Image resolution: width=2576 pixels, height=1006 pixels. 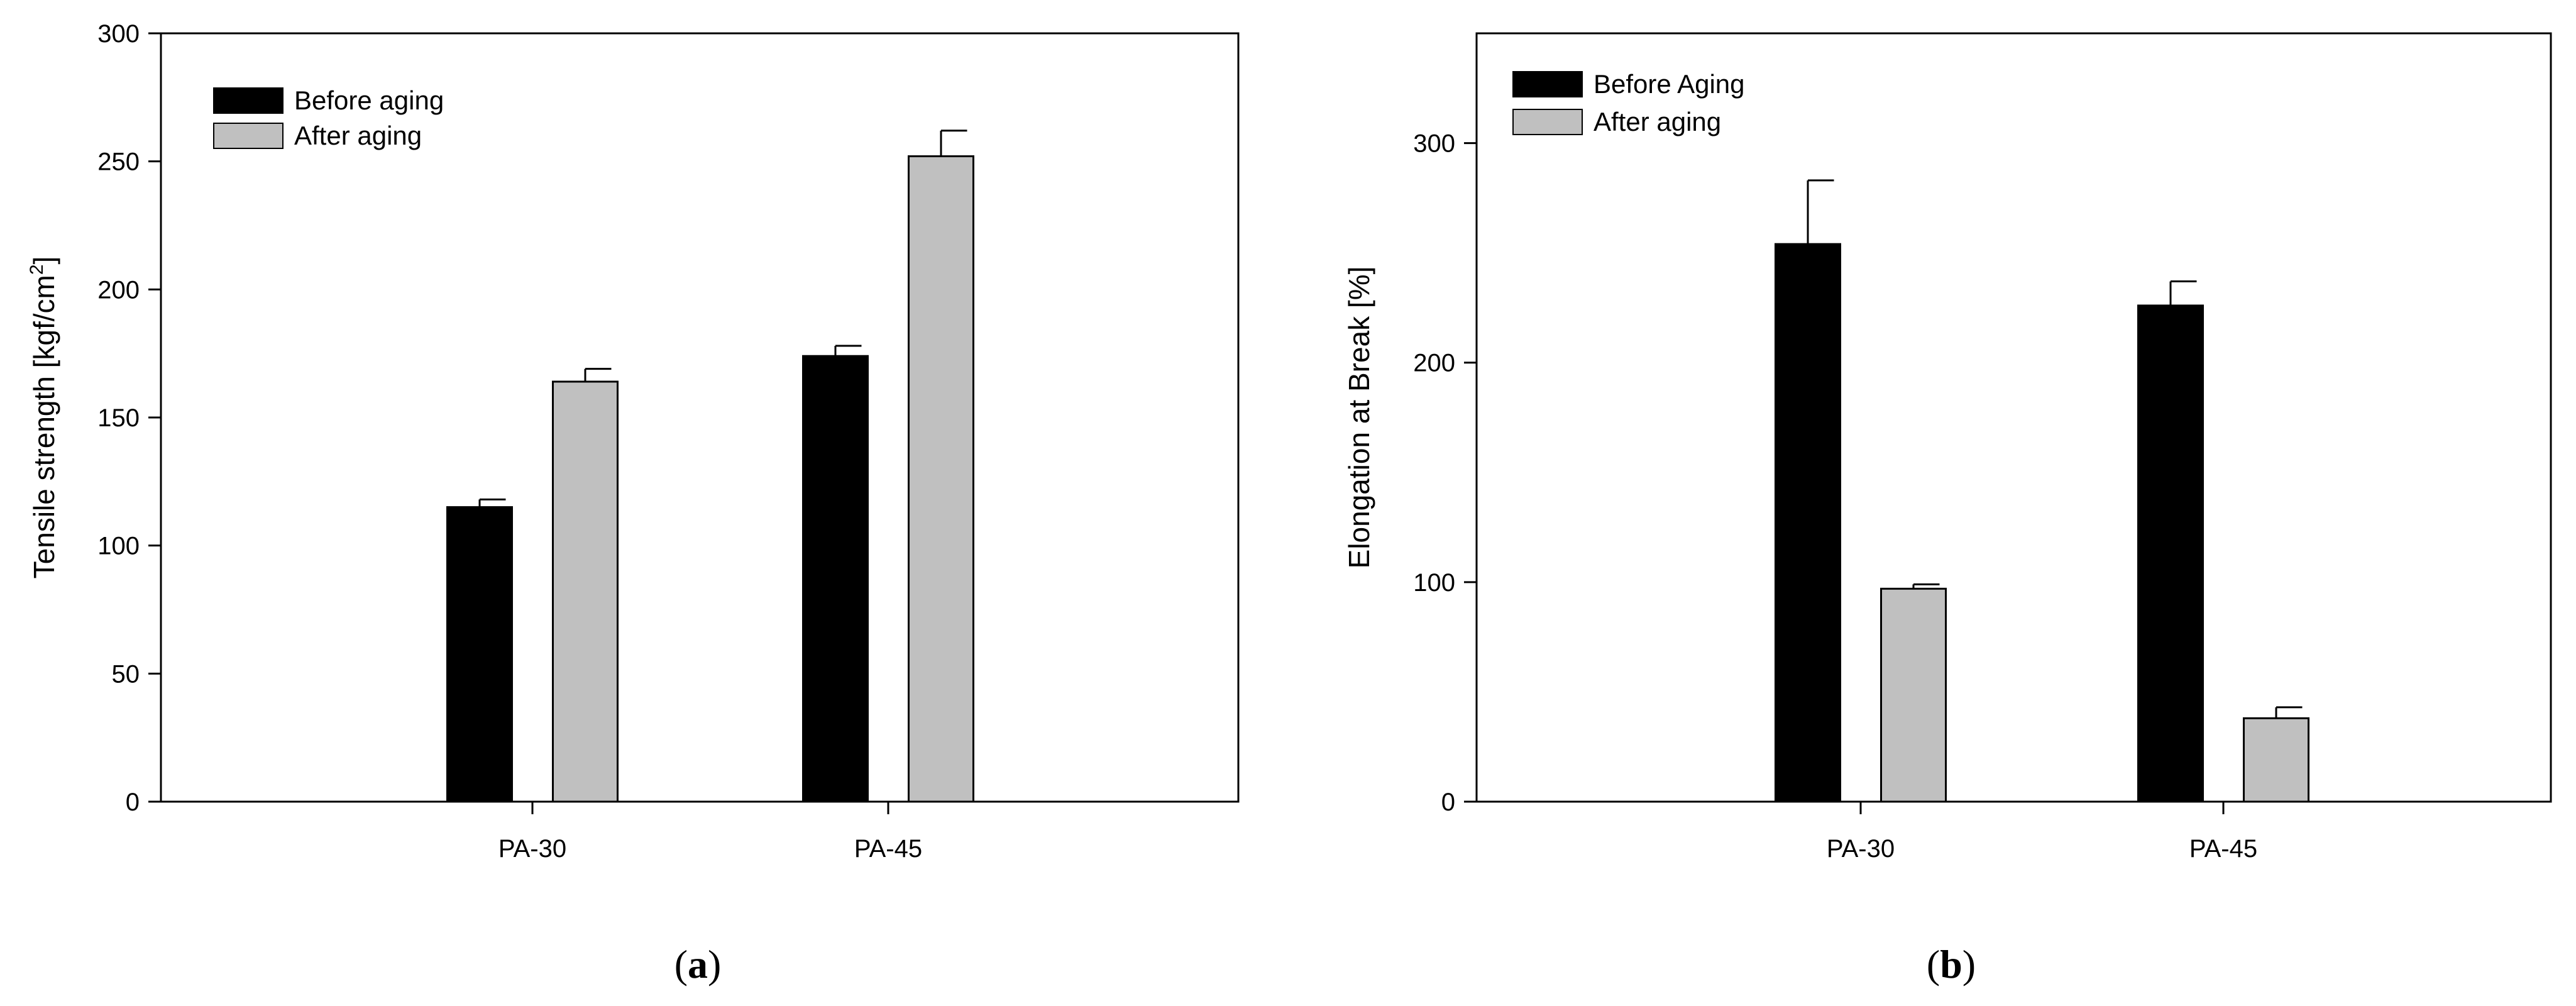 I want to click on y-tick-label: 150, so click(x=118, y=418).